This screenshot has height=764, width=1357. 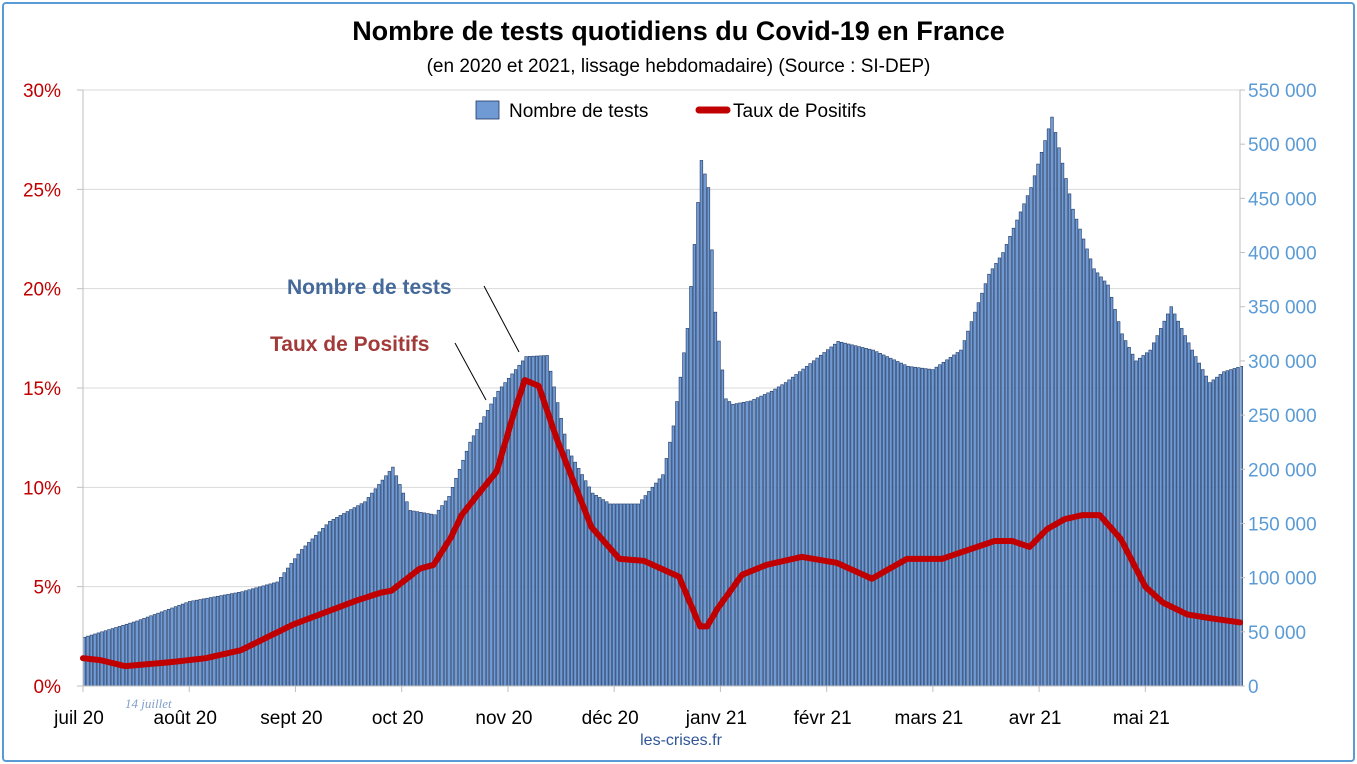 I want to click on legend-swatch-tests, so click(x=487, y=110).